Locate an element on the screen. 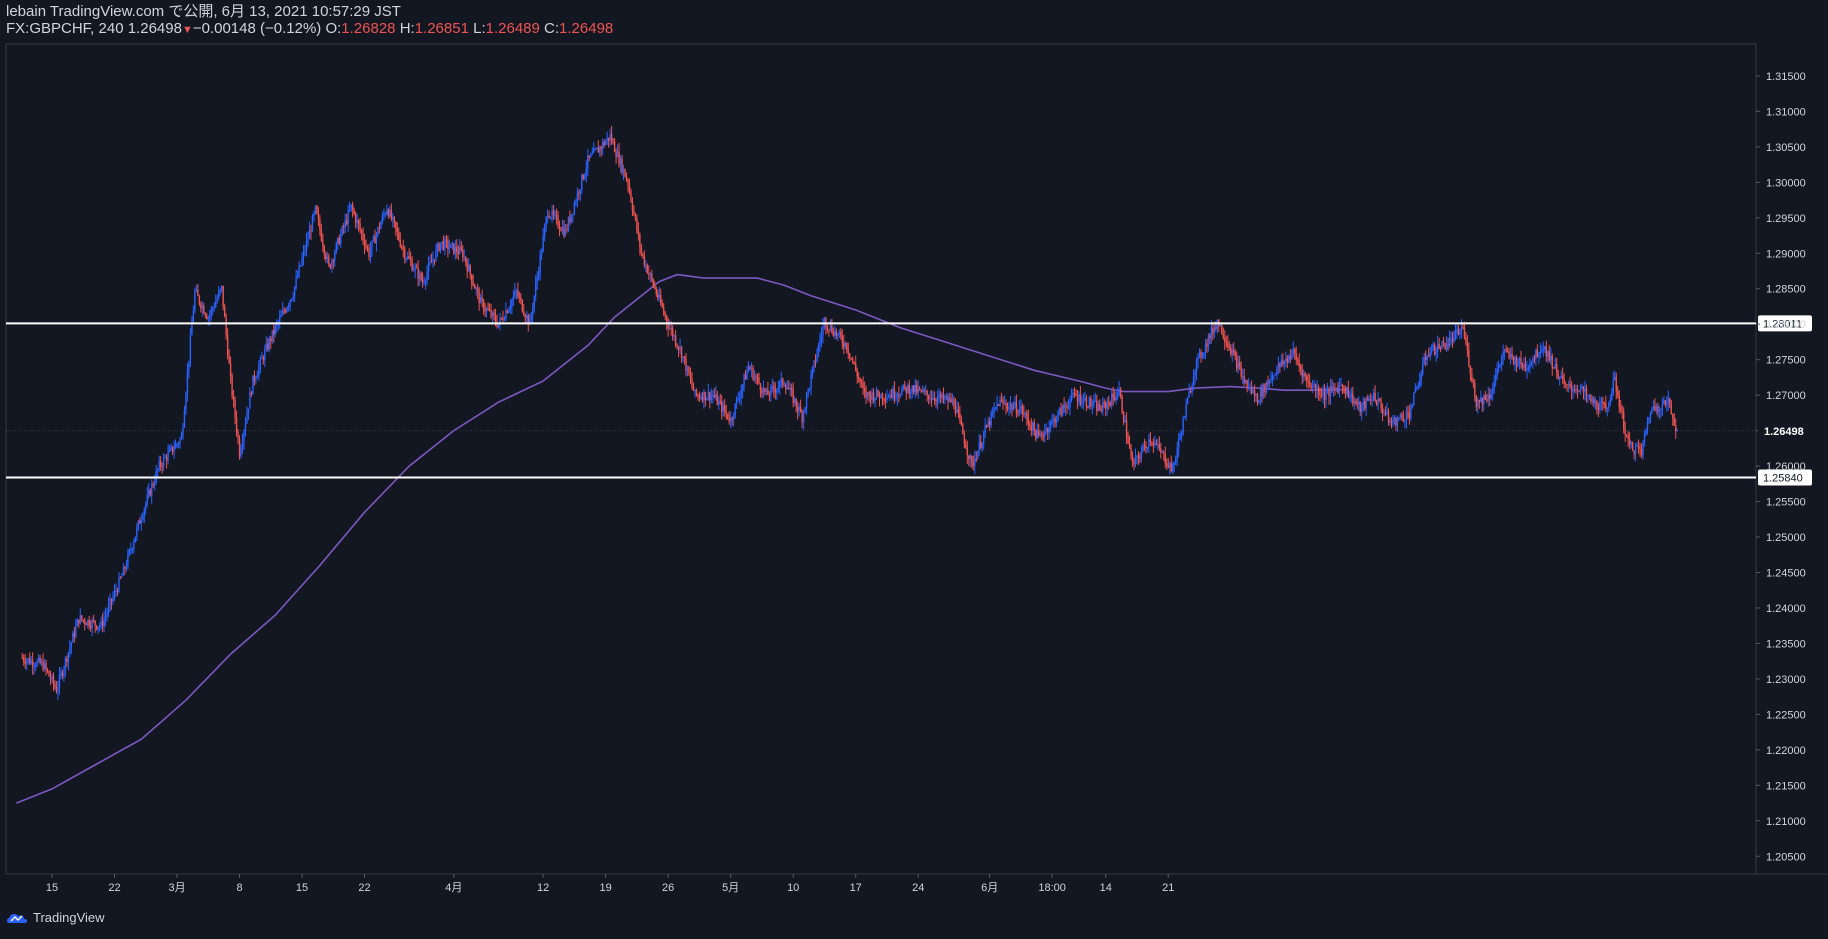  price-tick-label: 1.28000 is located at coordinates (1786, 325).